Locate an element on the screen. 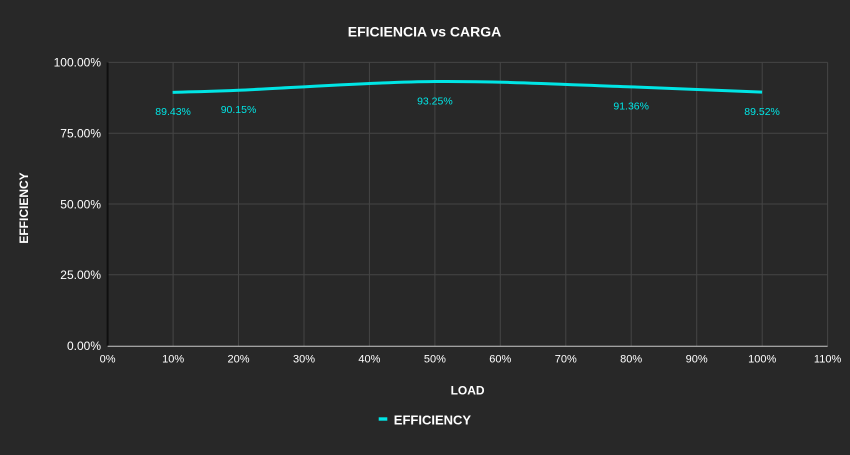 The image size is (850, 455). svg-text: 30% is located at coordinates (304, 360).